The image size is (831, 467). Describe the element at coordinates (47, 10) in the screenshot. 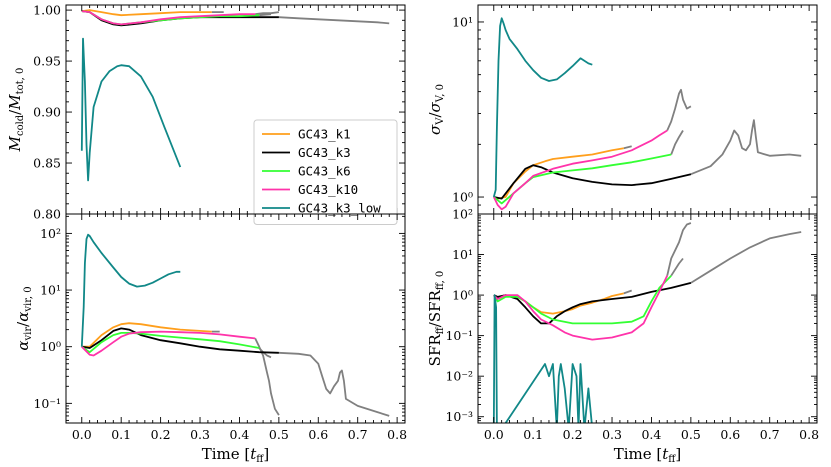

I see `y-tick-label: 1.00` at that location.